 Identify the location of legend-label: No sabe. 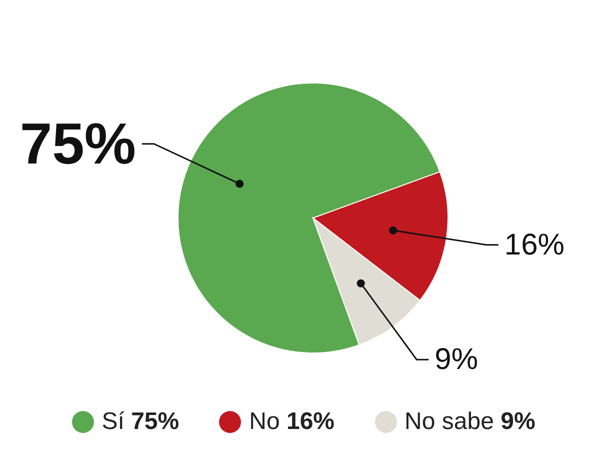
(449, 421).